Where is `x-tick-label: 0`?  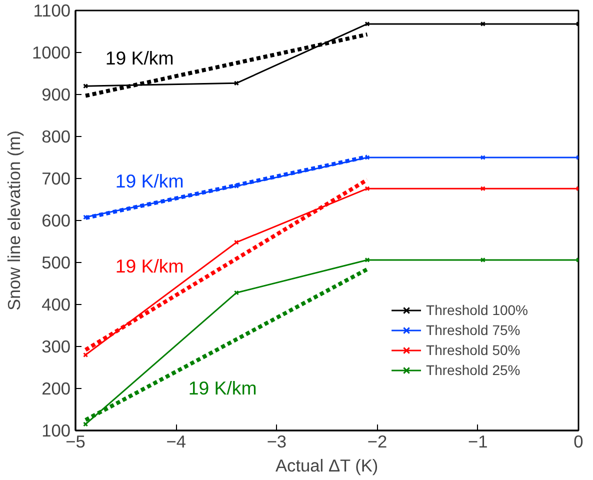 x-tick-label: 0 is located at coordinates (579, 442).